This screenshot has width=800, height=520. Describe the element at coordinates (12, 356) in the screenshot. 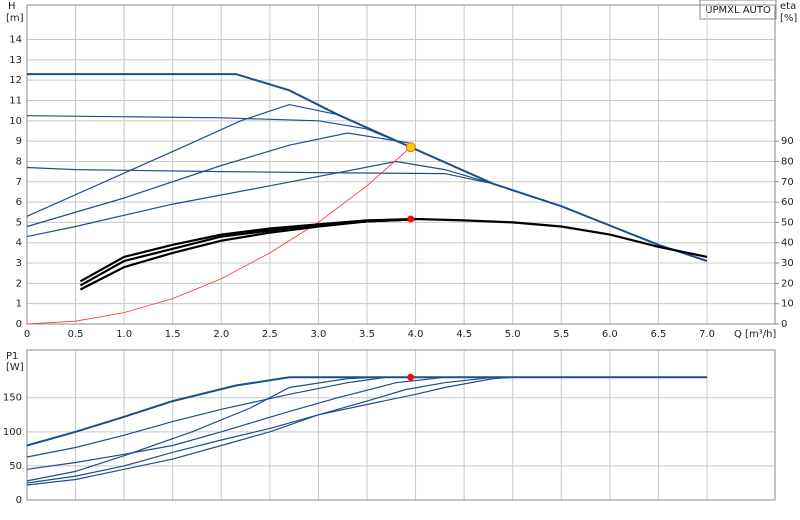

I see `y-label: P1` at that location.